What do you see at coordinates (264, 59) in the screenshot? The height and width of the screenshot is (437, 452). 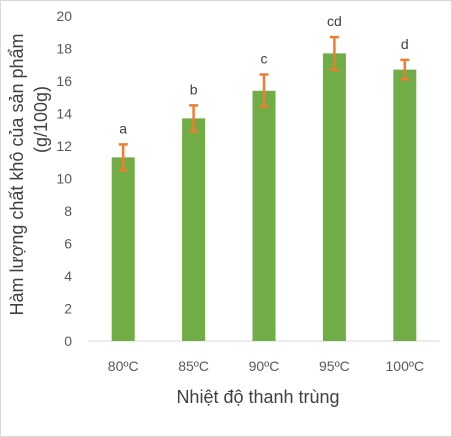 I see `significance-label: c` at bounding box center [264, 59].